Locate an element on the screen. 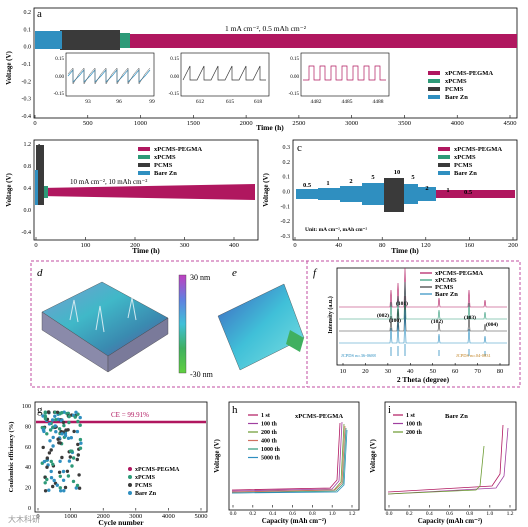 The height and width of the screenshot is (527, 528). x-tick-label: 200 is located at coordinates (135, 245).